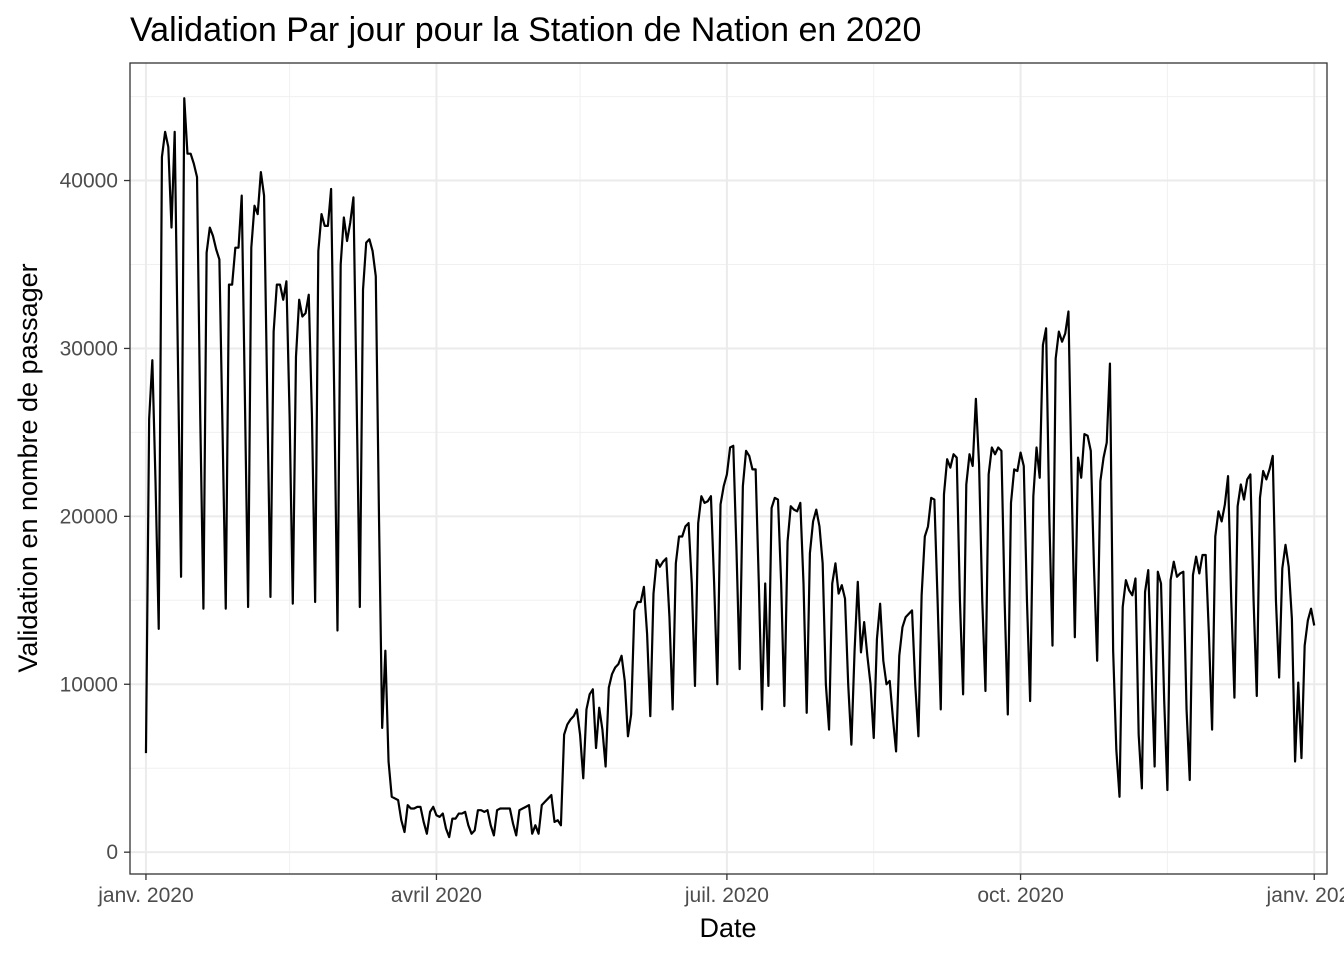 The image size is (1344, 960). What do you see at coordinates (89, 684) in the screenshot?
I see `y-tick-label: 10000` at bounding box center [89, 684].